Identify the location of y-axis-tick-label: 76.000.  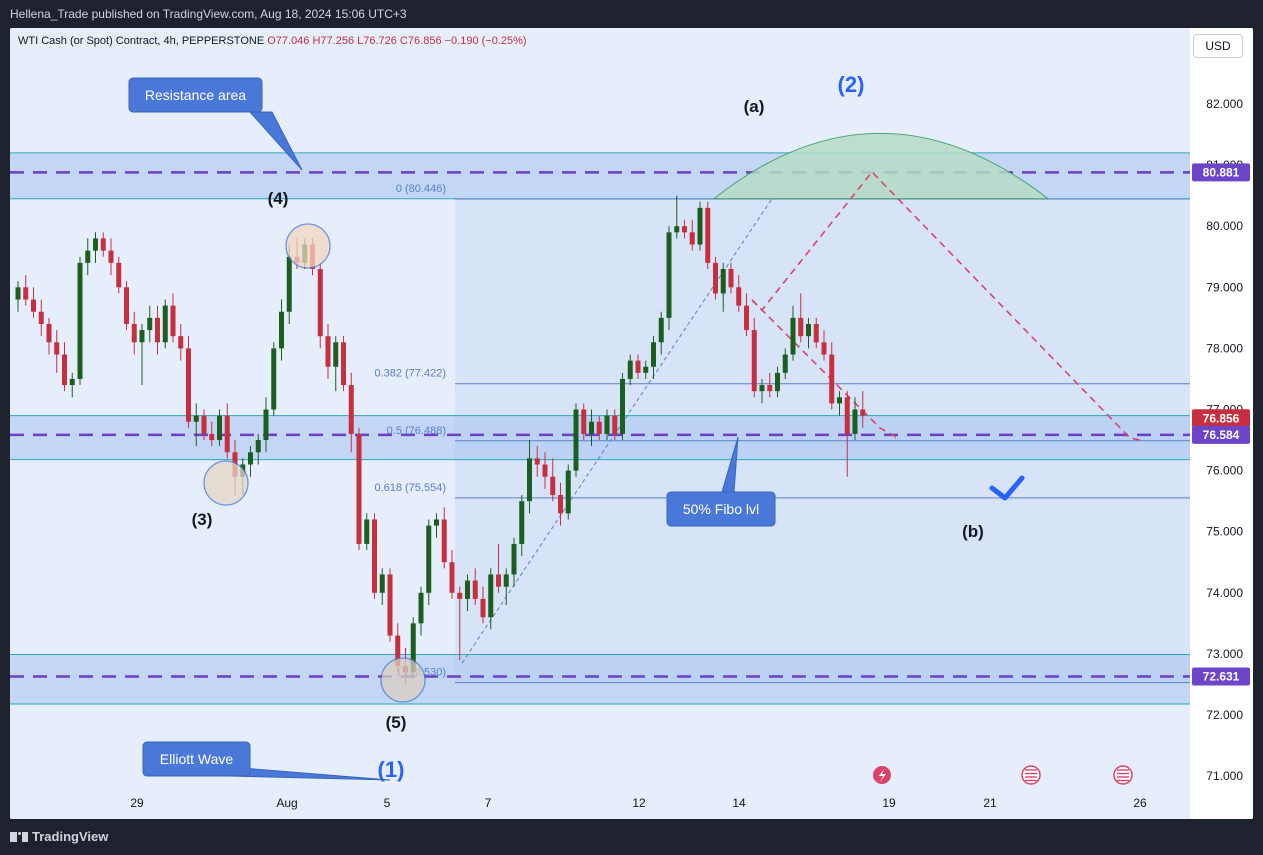
(1224, 471).